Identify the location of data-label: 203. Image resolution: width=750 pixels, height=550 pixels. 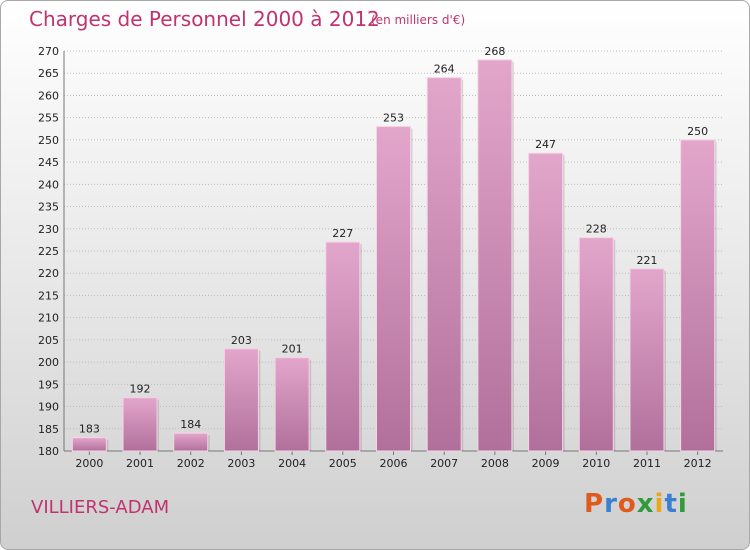
(241, 340).